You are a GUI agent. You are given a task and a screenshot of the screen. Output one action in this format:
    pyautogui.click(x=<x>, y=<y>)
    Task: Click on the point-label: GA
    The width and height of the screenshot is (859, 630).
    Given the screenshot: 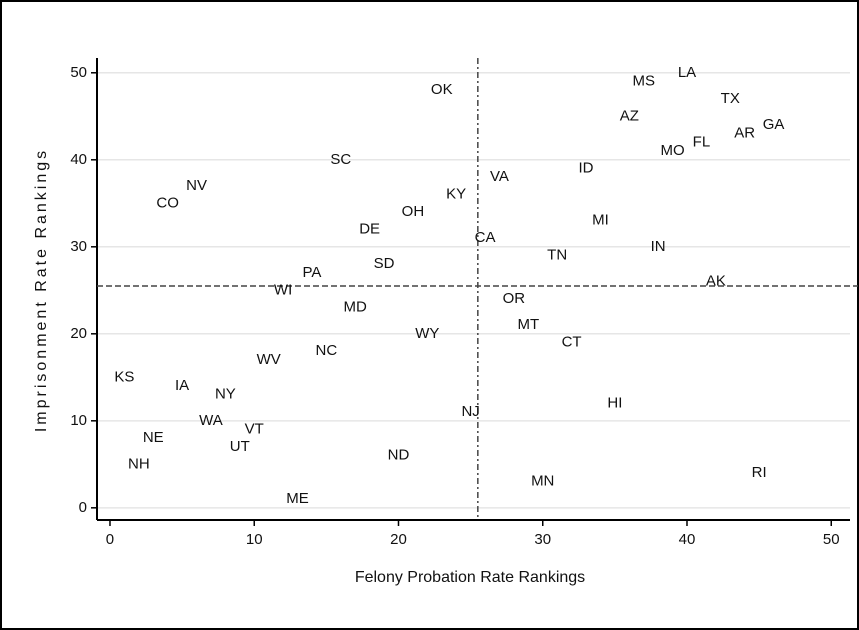 What is the action you would take?
    pyautogui.click(x=774, y=124)
    